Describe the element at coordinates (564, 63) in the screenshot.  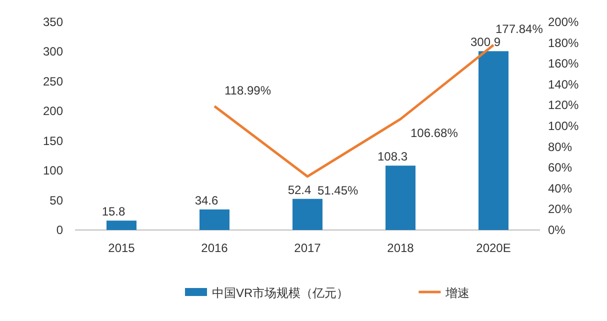
I see `y2-tick-label: 160%` at that location.